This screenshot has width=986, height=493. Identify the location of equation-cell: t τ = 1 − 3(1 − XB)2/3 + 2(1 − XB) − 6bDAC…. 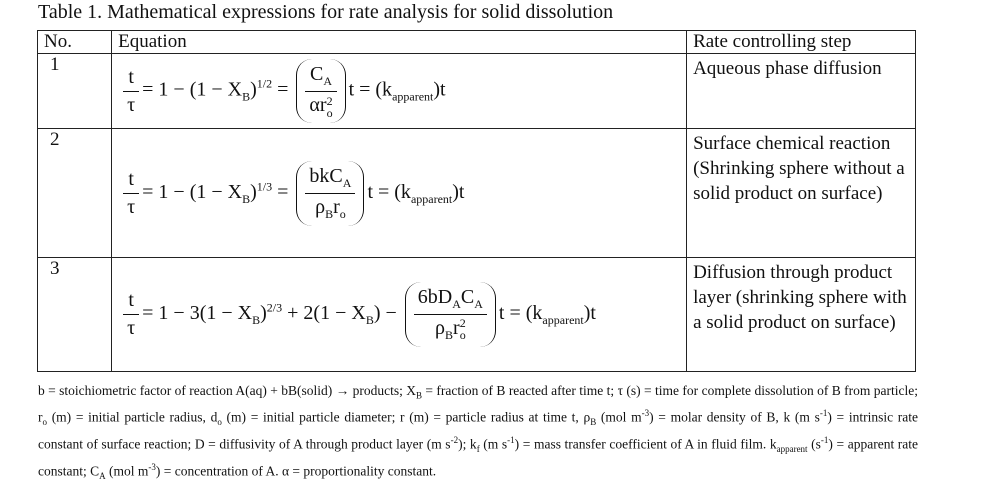
(399, 314).